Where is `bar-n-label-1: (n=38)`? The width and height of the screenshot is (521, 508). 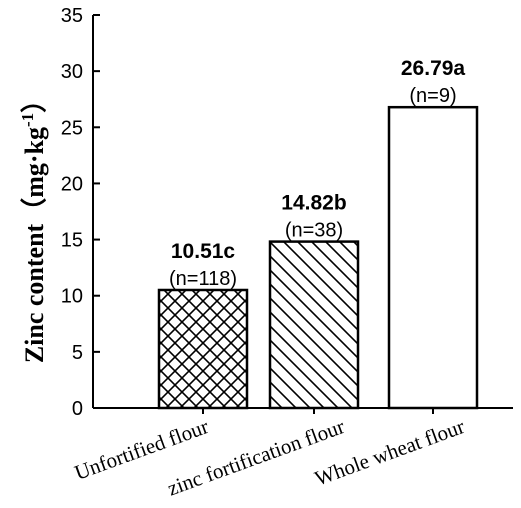
bar-n-label-1: (n=38) is located at coordinates (314, 231).